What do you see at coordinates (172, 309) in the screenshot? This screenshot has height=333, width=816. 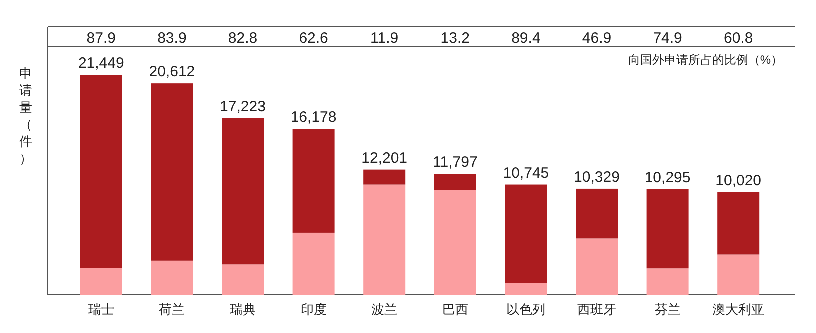 I see `x-tick-label: 荷兰` at bounding box center [172, 309].